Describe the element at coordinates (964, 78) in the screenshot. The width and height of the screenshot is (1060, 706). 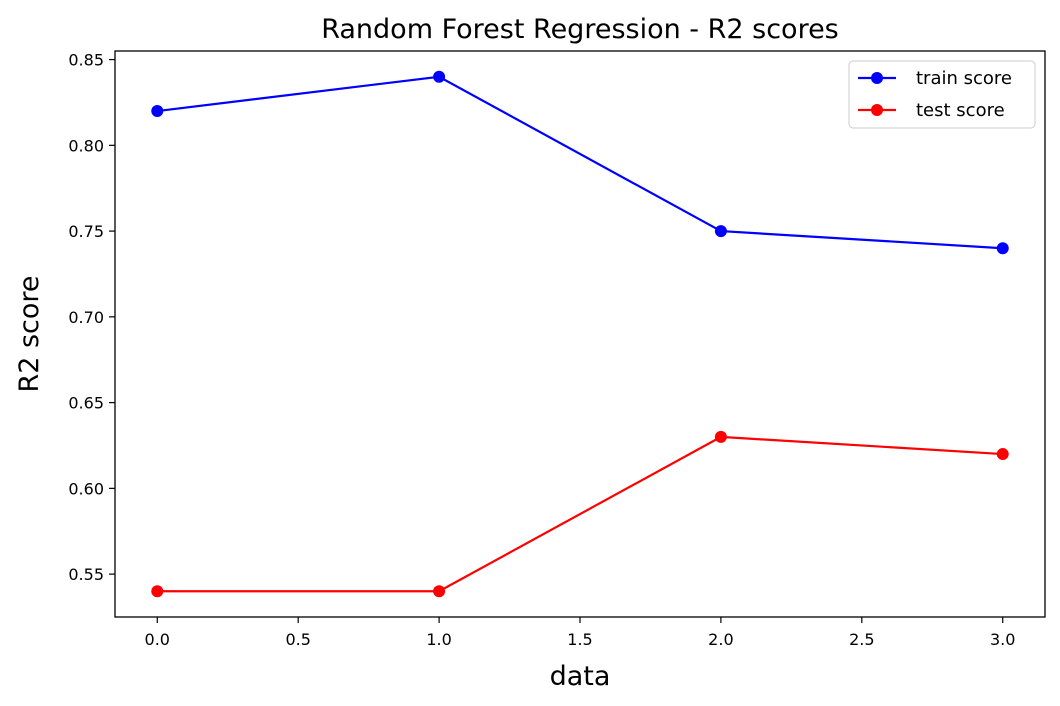
I see `legend-label-train-score: train score` at that location.